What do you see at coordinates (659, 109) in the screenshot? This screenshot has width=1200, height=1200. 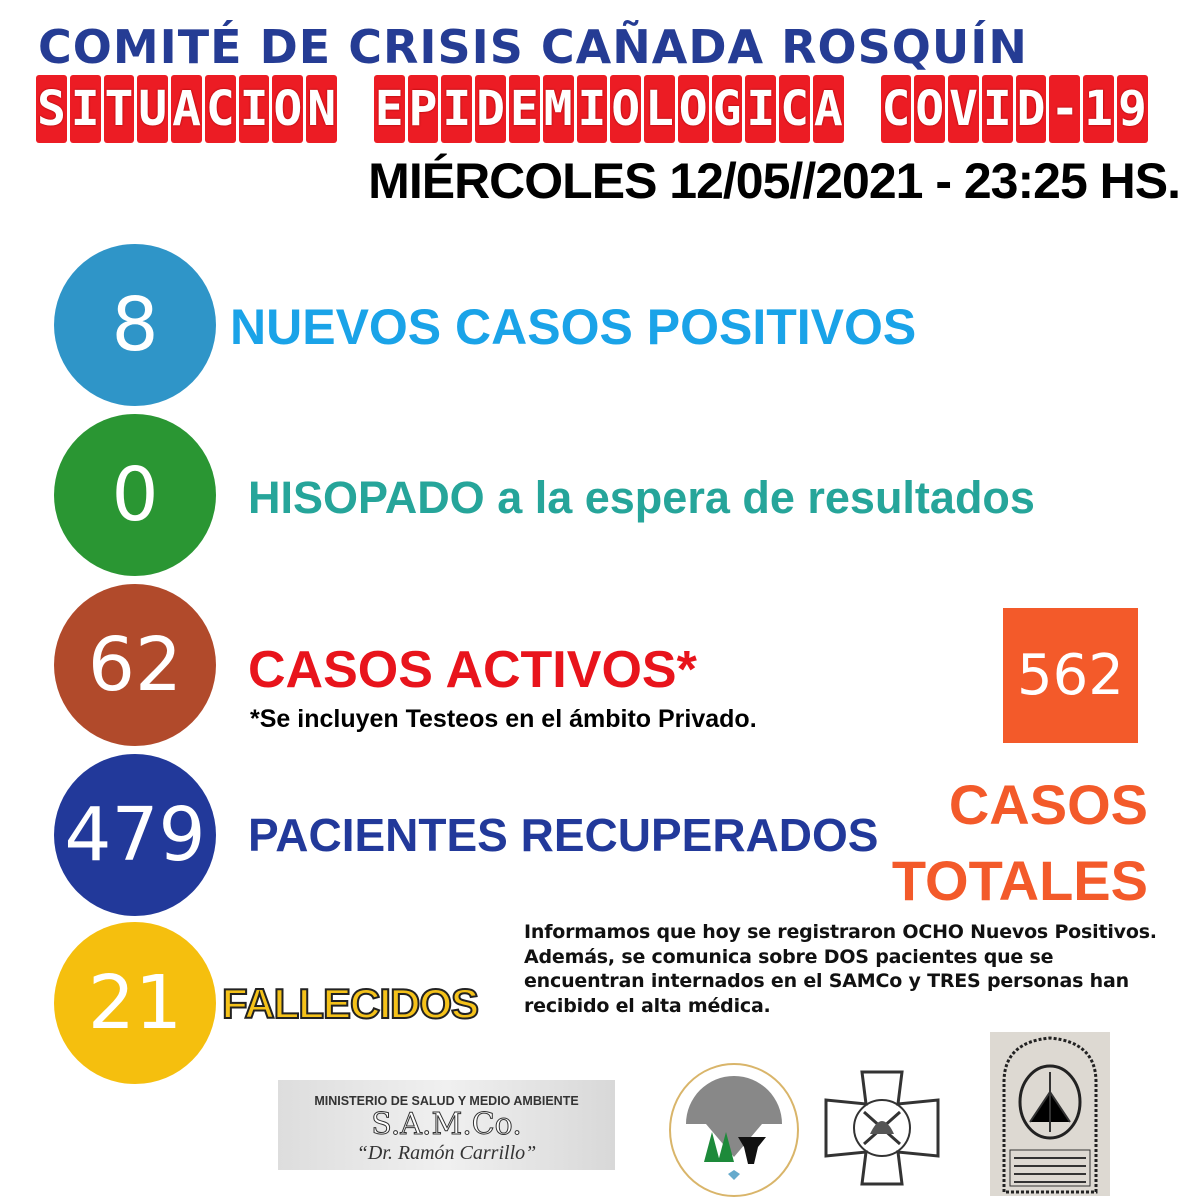 I see `banner-letter: L` at bounding box center [659, 109].